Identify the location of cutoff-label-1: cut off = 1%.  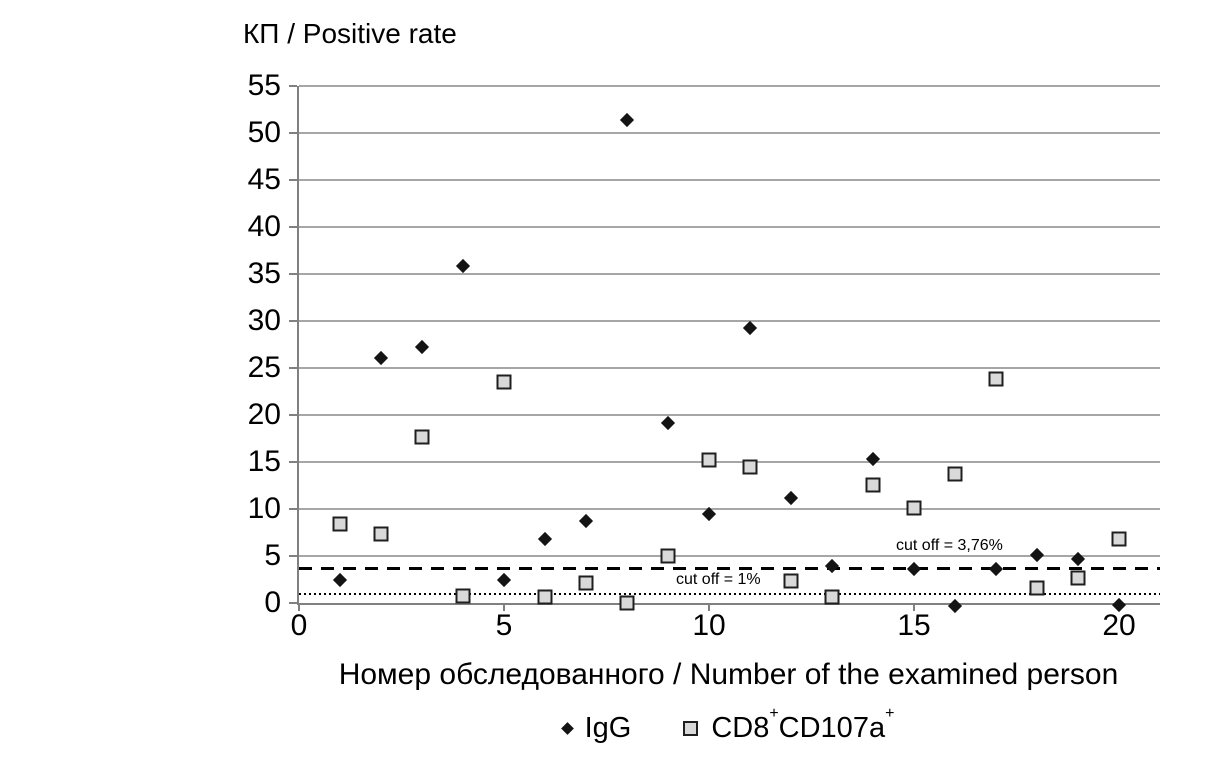
(718, 579).